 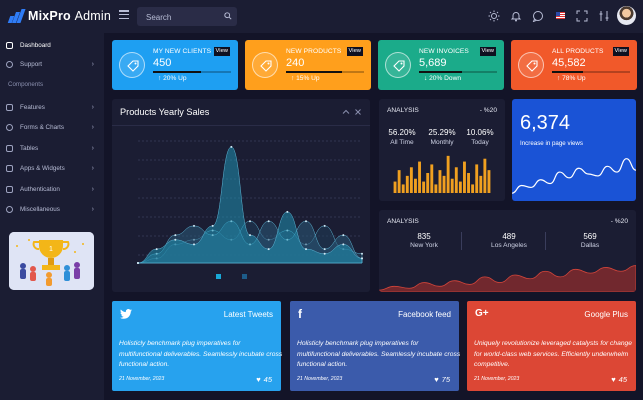 What do you see at coordinates (31, 64) in the screenshot?
I see `sidebar-item-label: Support` at bounding box center [31, 64].